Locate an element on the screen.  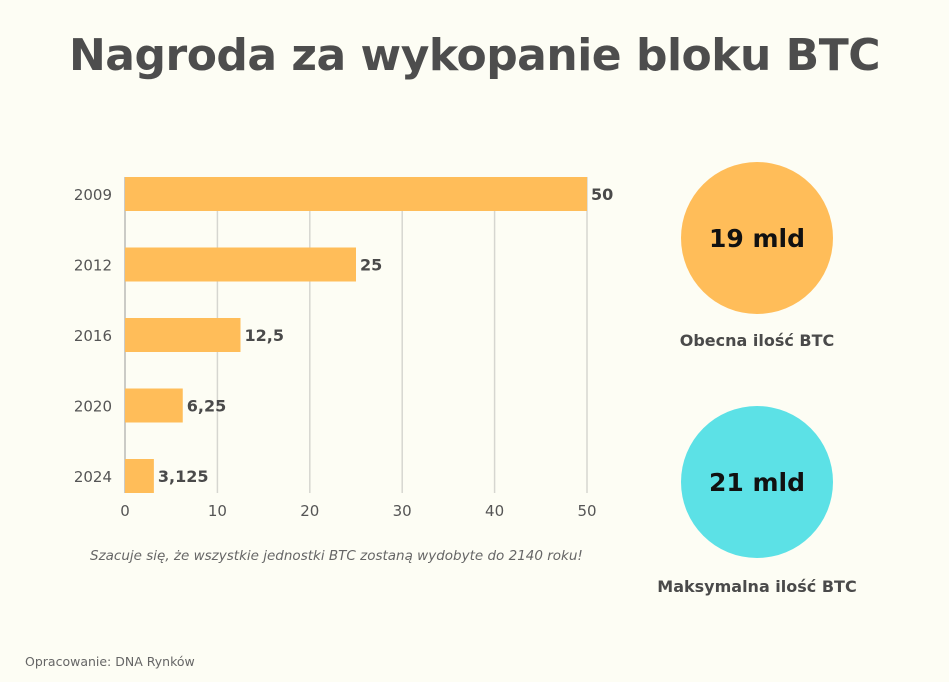
x-tick-label: 50 is located at coordinates (586, 511).